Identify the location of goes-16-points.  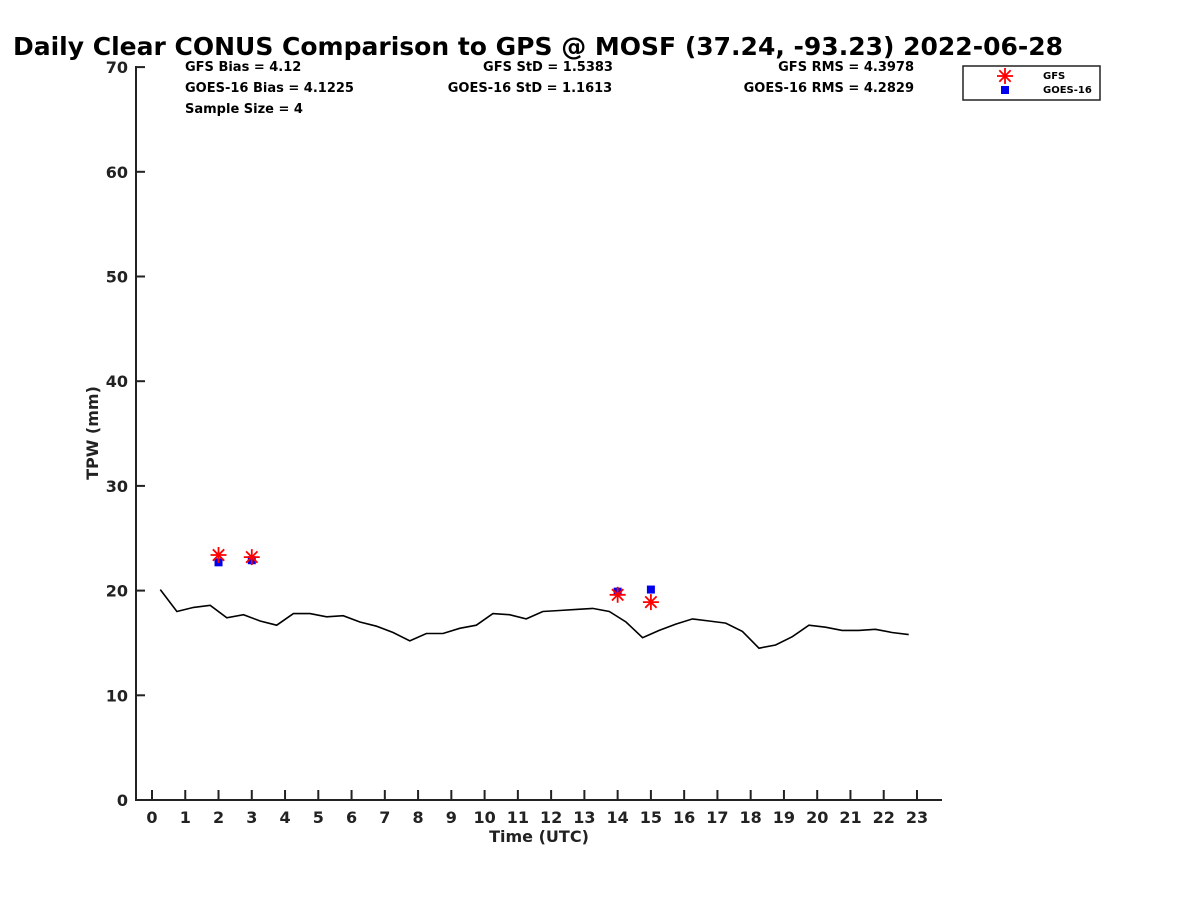
(434, 576).